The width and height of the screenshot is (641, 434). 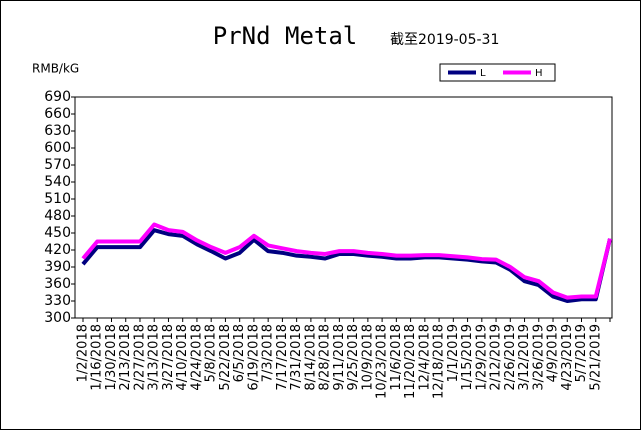 What do you see at coordinates (285, 36) in the screenshot?
I see `chart-title: PrNd Metal` at bounding box center [285, 36].